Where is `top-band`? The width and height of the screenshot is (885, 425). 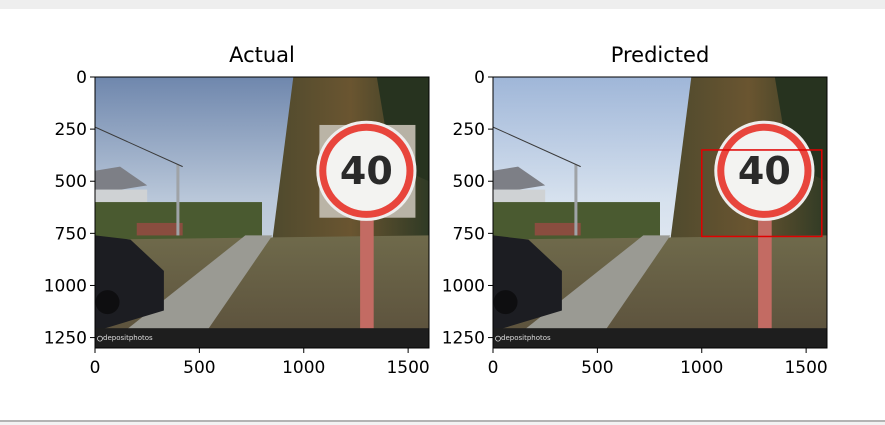
top-band is located at coordinates (442, 4).